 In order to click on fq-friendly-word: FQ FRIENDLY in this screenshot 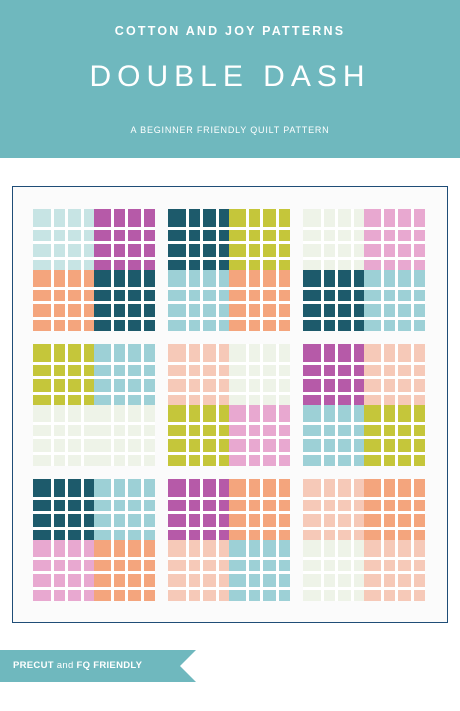, I will do `click(109, 665)`.